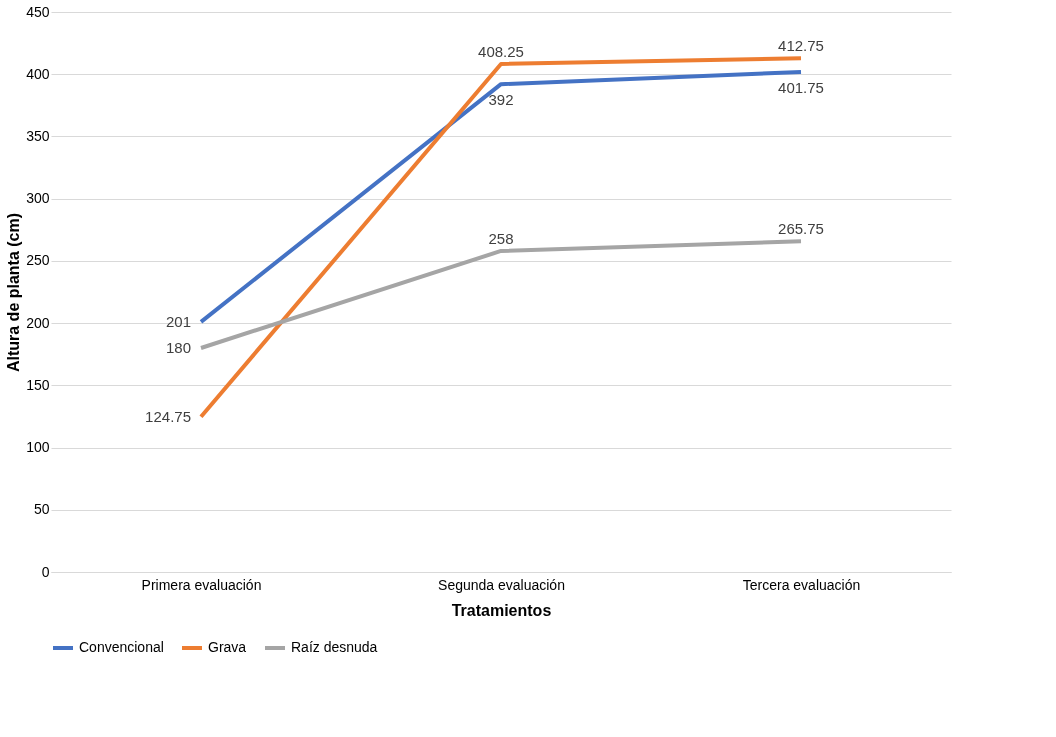 The image size is (1056, 737). Describe the element at coordinates (801, 46) in the screenshot. I see `data-label: 412.75` at that location.